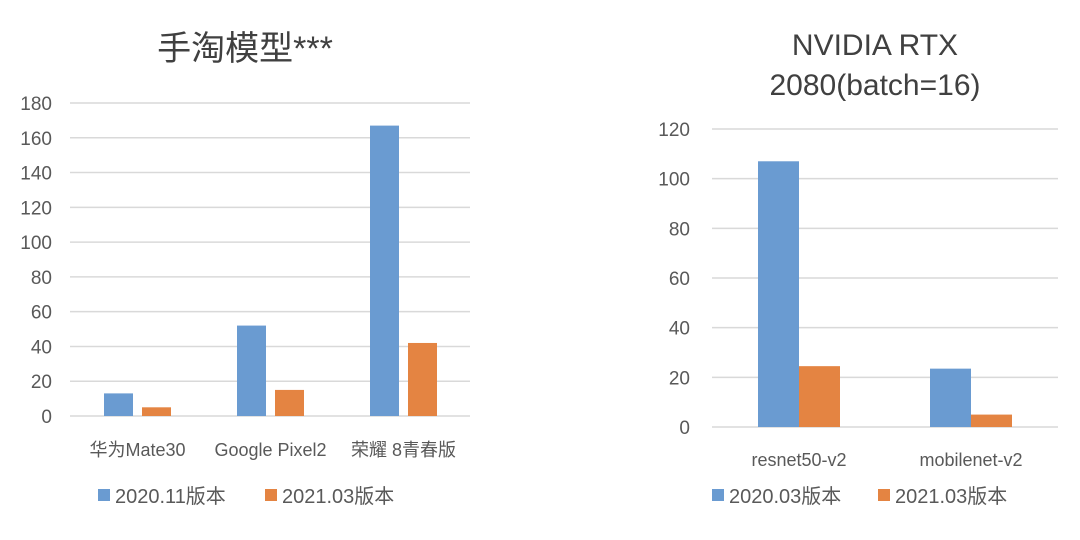  I want to click on y-tick-label: 140, so click(36, 174).